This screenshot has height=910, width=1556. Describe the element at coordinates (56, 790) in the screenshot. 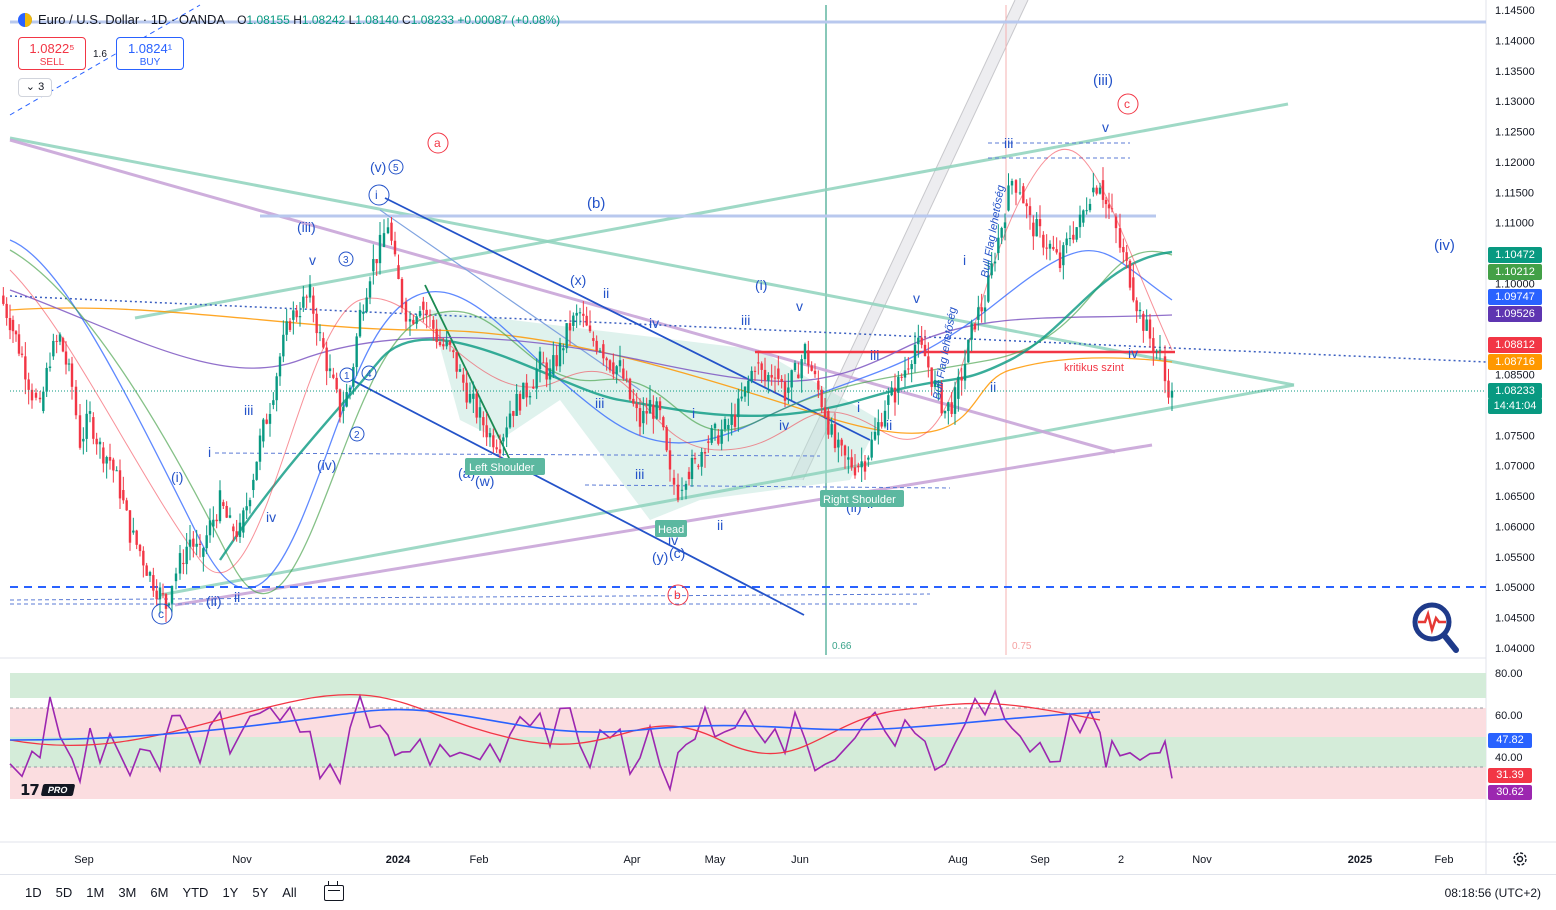

I see `tradingview-logo: 17 PRO` at that location.